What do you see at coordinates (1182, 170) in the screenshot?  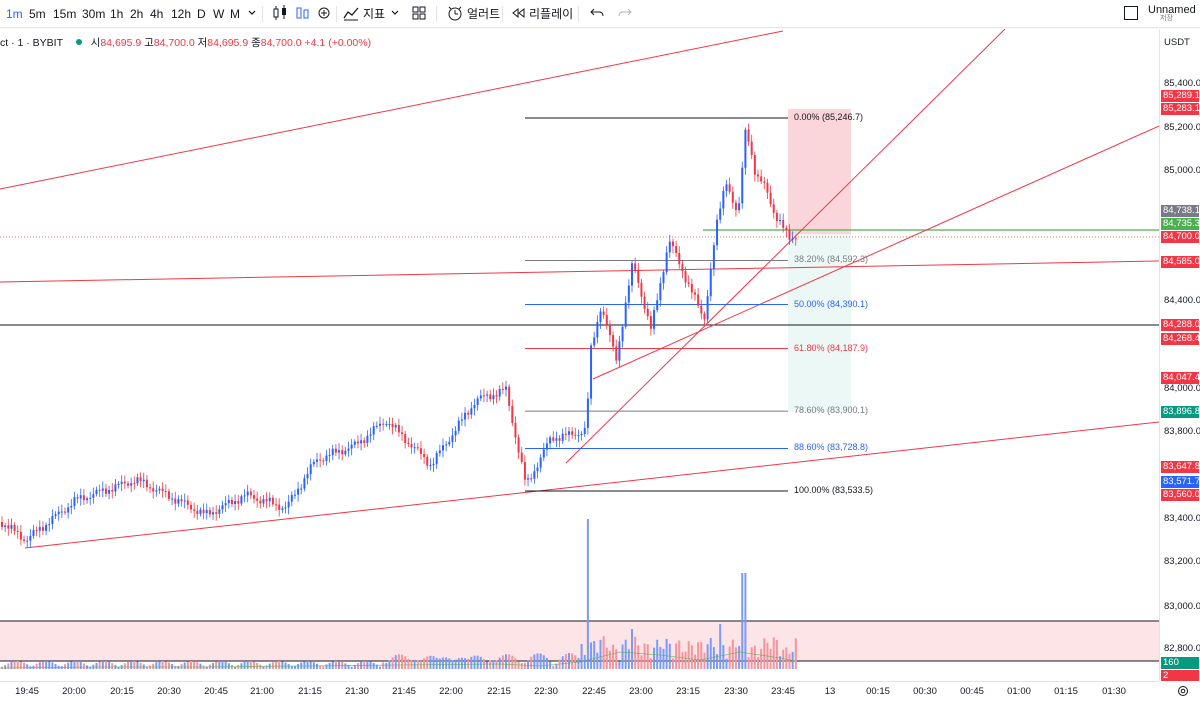 I see `price-tick: 85,000.0` at bounding box center [1182, 170].